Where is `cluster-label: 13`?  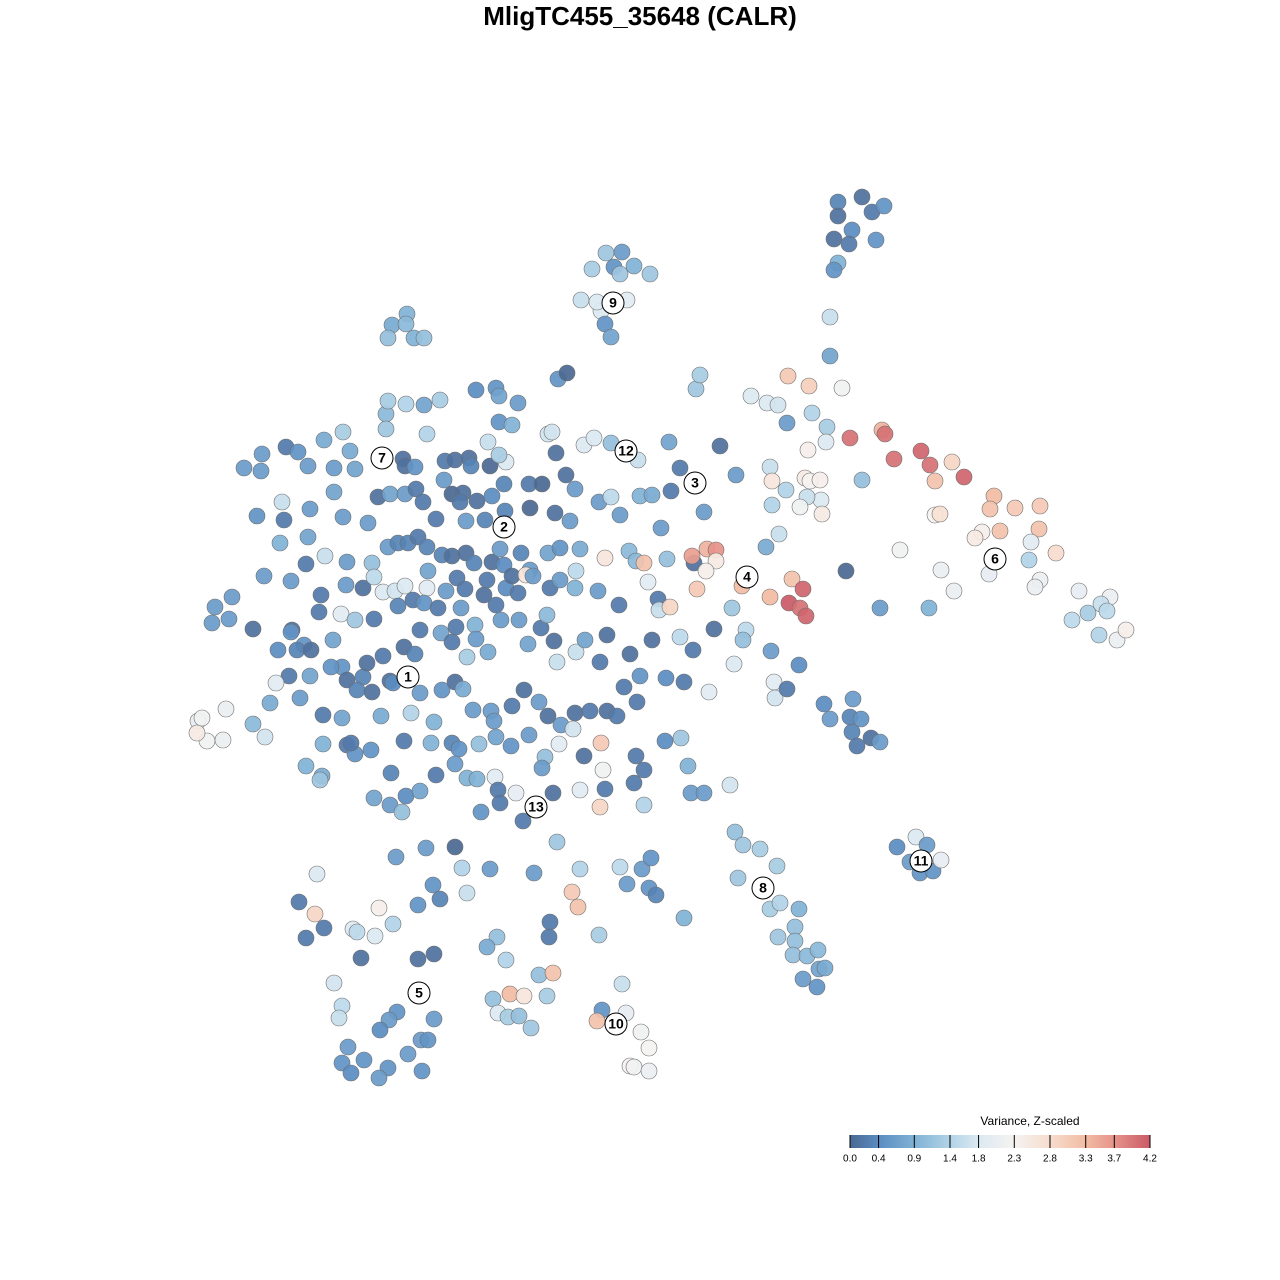 cluster-label: 13 is located at coordinates (536, 807).